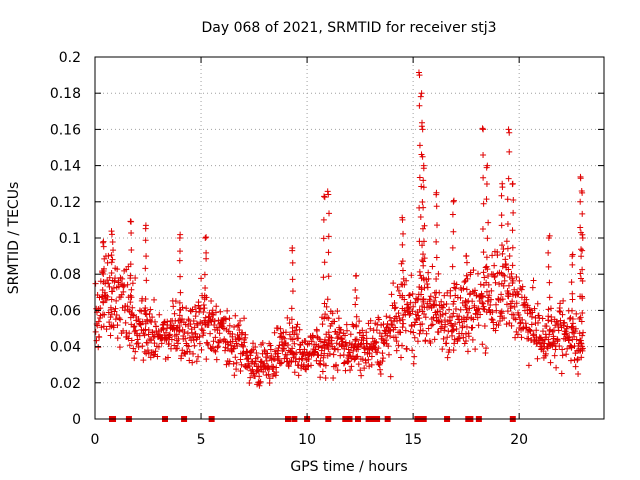  What do you see at coordinates (65, 94) in the screenshot?
I see `y-tick-label: 0.18` at bounding box center [65, 94].